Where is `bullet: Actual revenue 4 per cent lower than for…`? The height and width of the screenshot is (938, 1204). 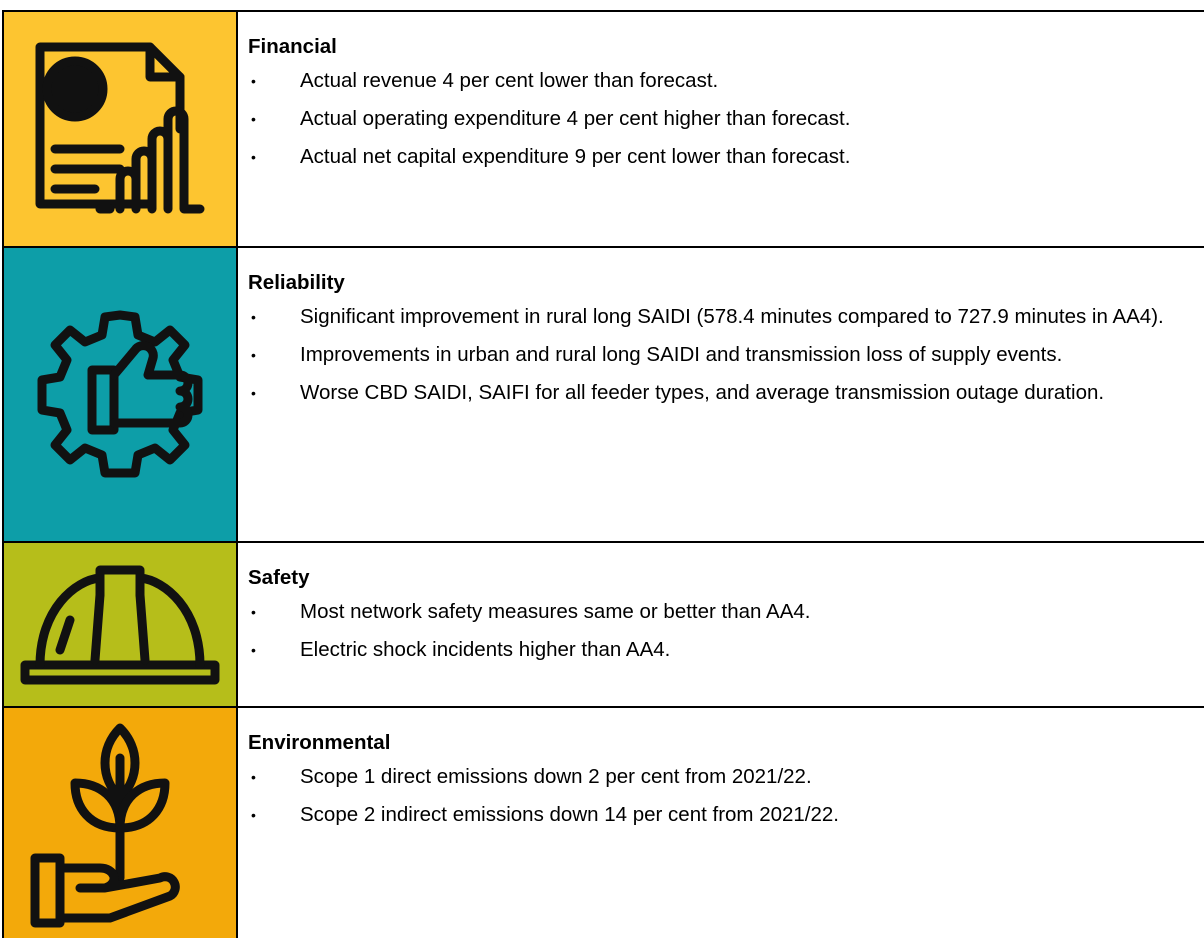
bullet: Actual revenue 4 per cent lower than for… is located at coordinates (708, 81).